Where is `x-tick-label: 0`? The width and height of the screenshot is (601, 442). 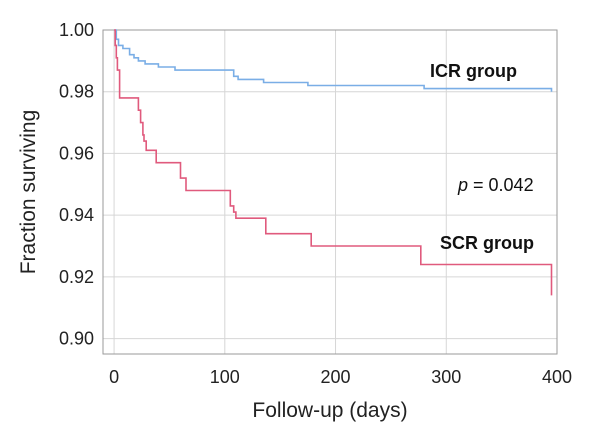
x-tick-label: 0 is located at coordinates (114, 377).